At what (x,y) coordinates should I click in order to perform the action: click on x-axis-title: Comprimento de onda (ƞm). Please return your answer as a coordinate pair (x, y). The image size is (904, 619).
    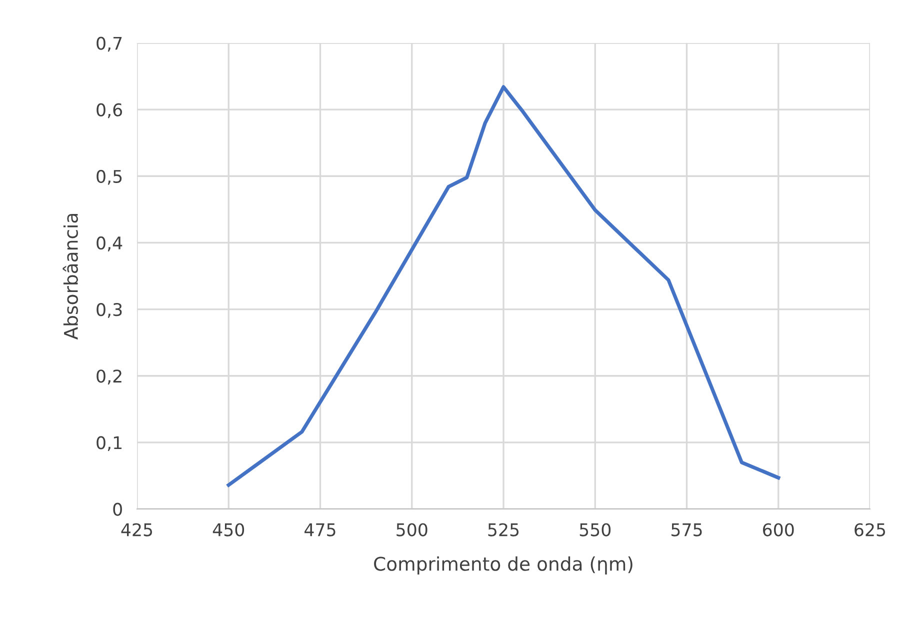
    Looking at the image, I should click on (503, 565).